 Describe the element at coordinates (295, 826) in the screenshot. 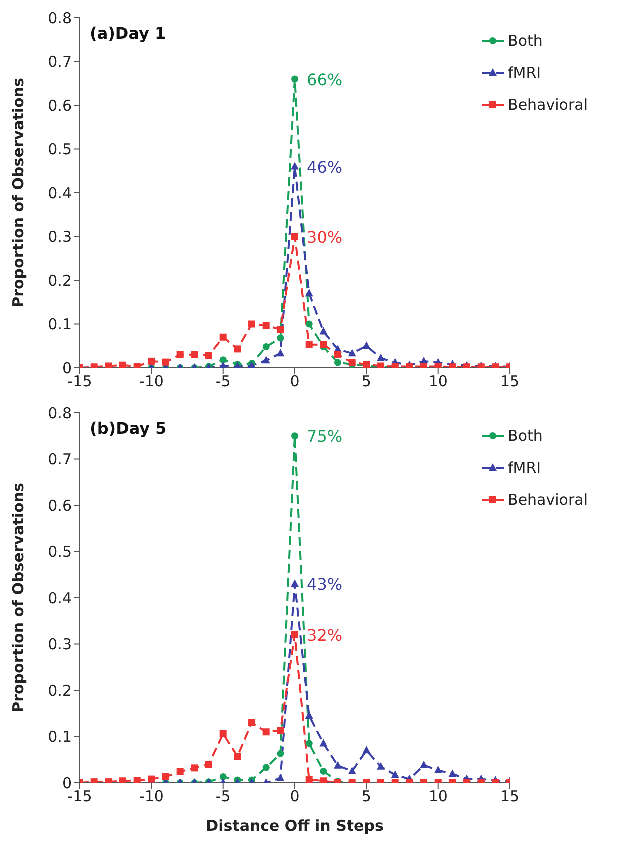

I see `x-axis-title: Distance Off in Steps` at that location.